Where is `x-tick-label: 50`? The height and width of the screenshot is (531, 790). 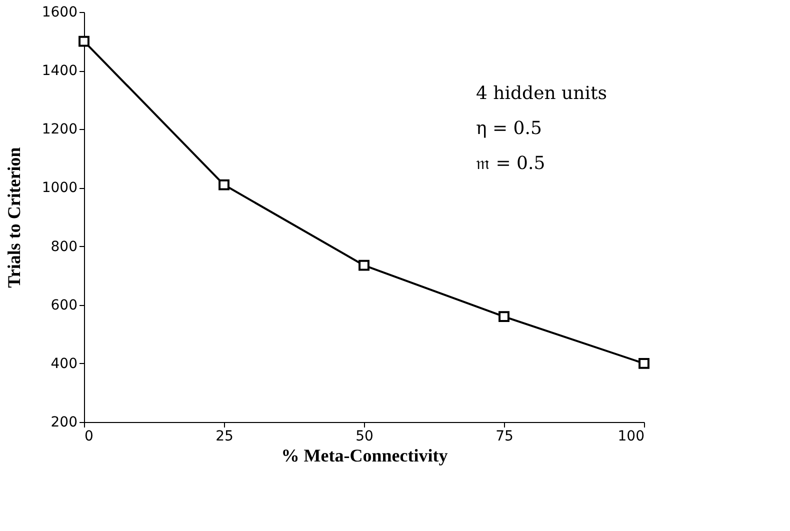
x-tick-label: 50 is located at coordinates (365, 436).